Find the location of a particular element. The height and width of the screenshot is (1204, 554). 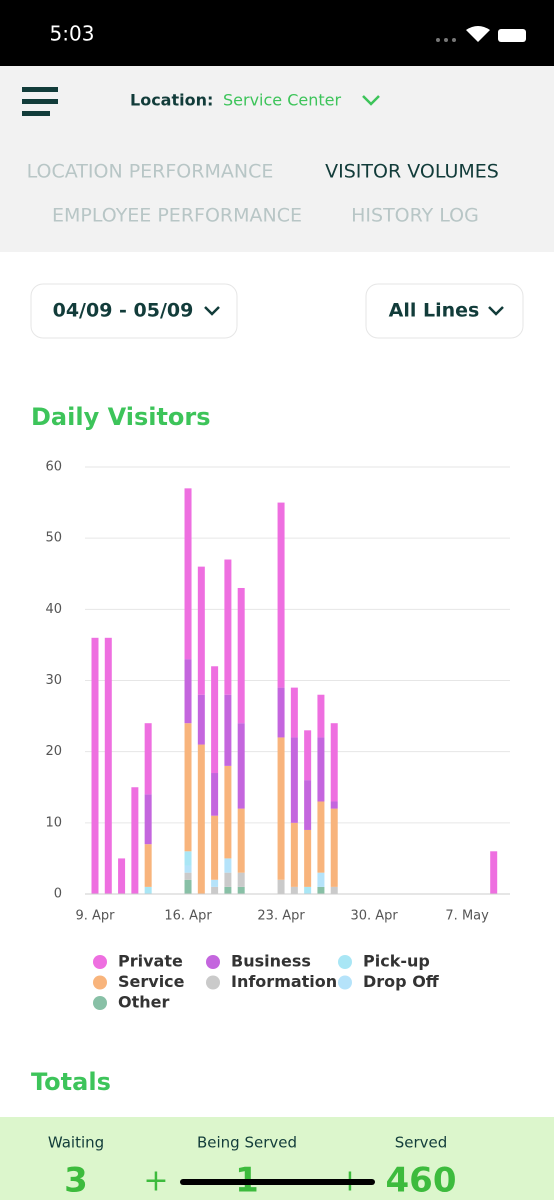

date-filter is located at coordinates (134, 311).